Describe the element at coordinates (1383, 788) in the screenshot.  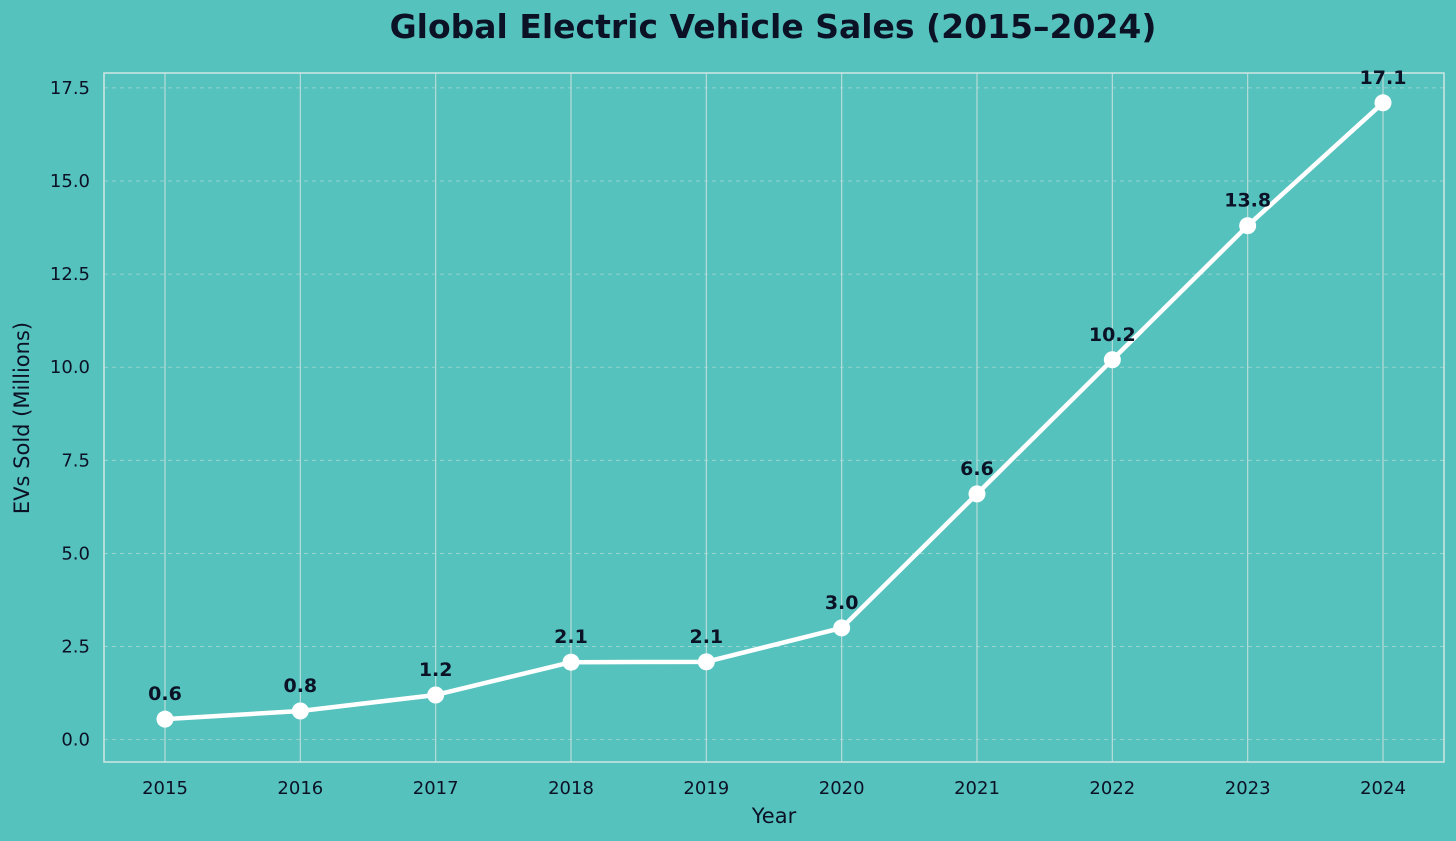
I see `x-tick-label: 2024` at that location.